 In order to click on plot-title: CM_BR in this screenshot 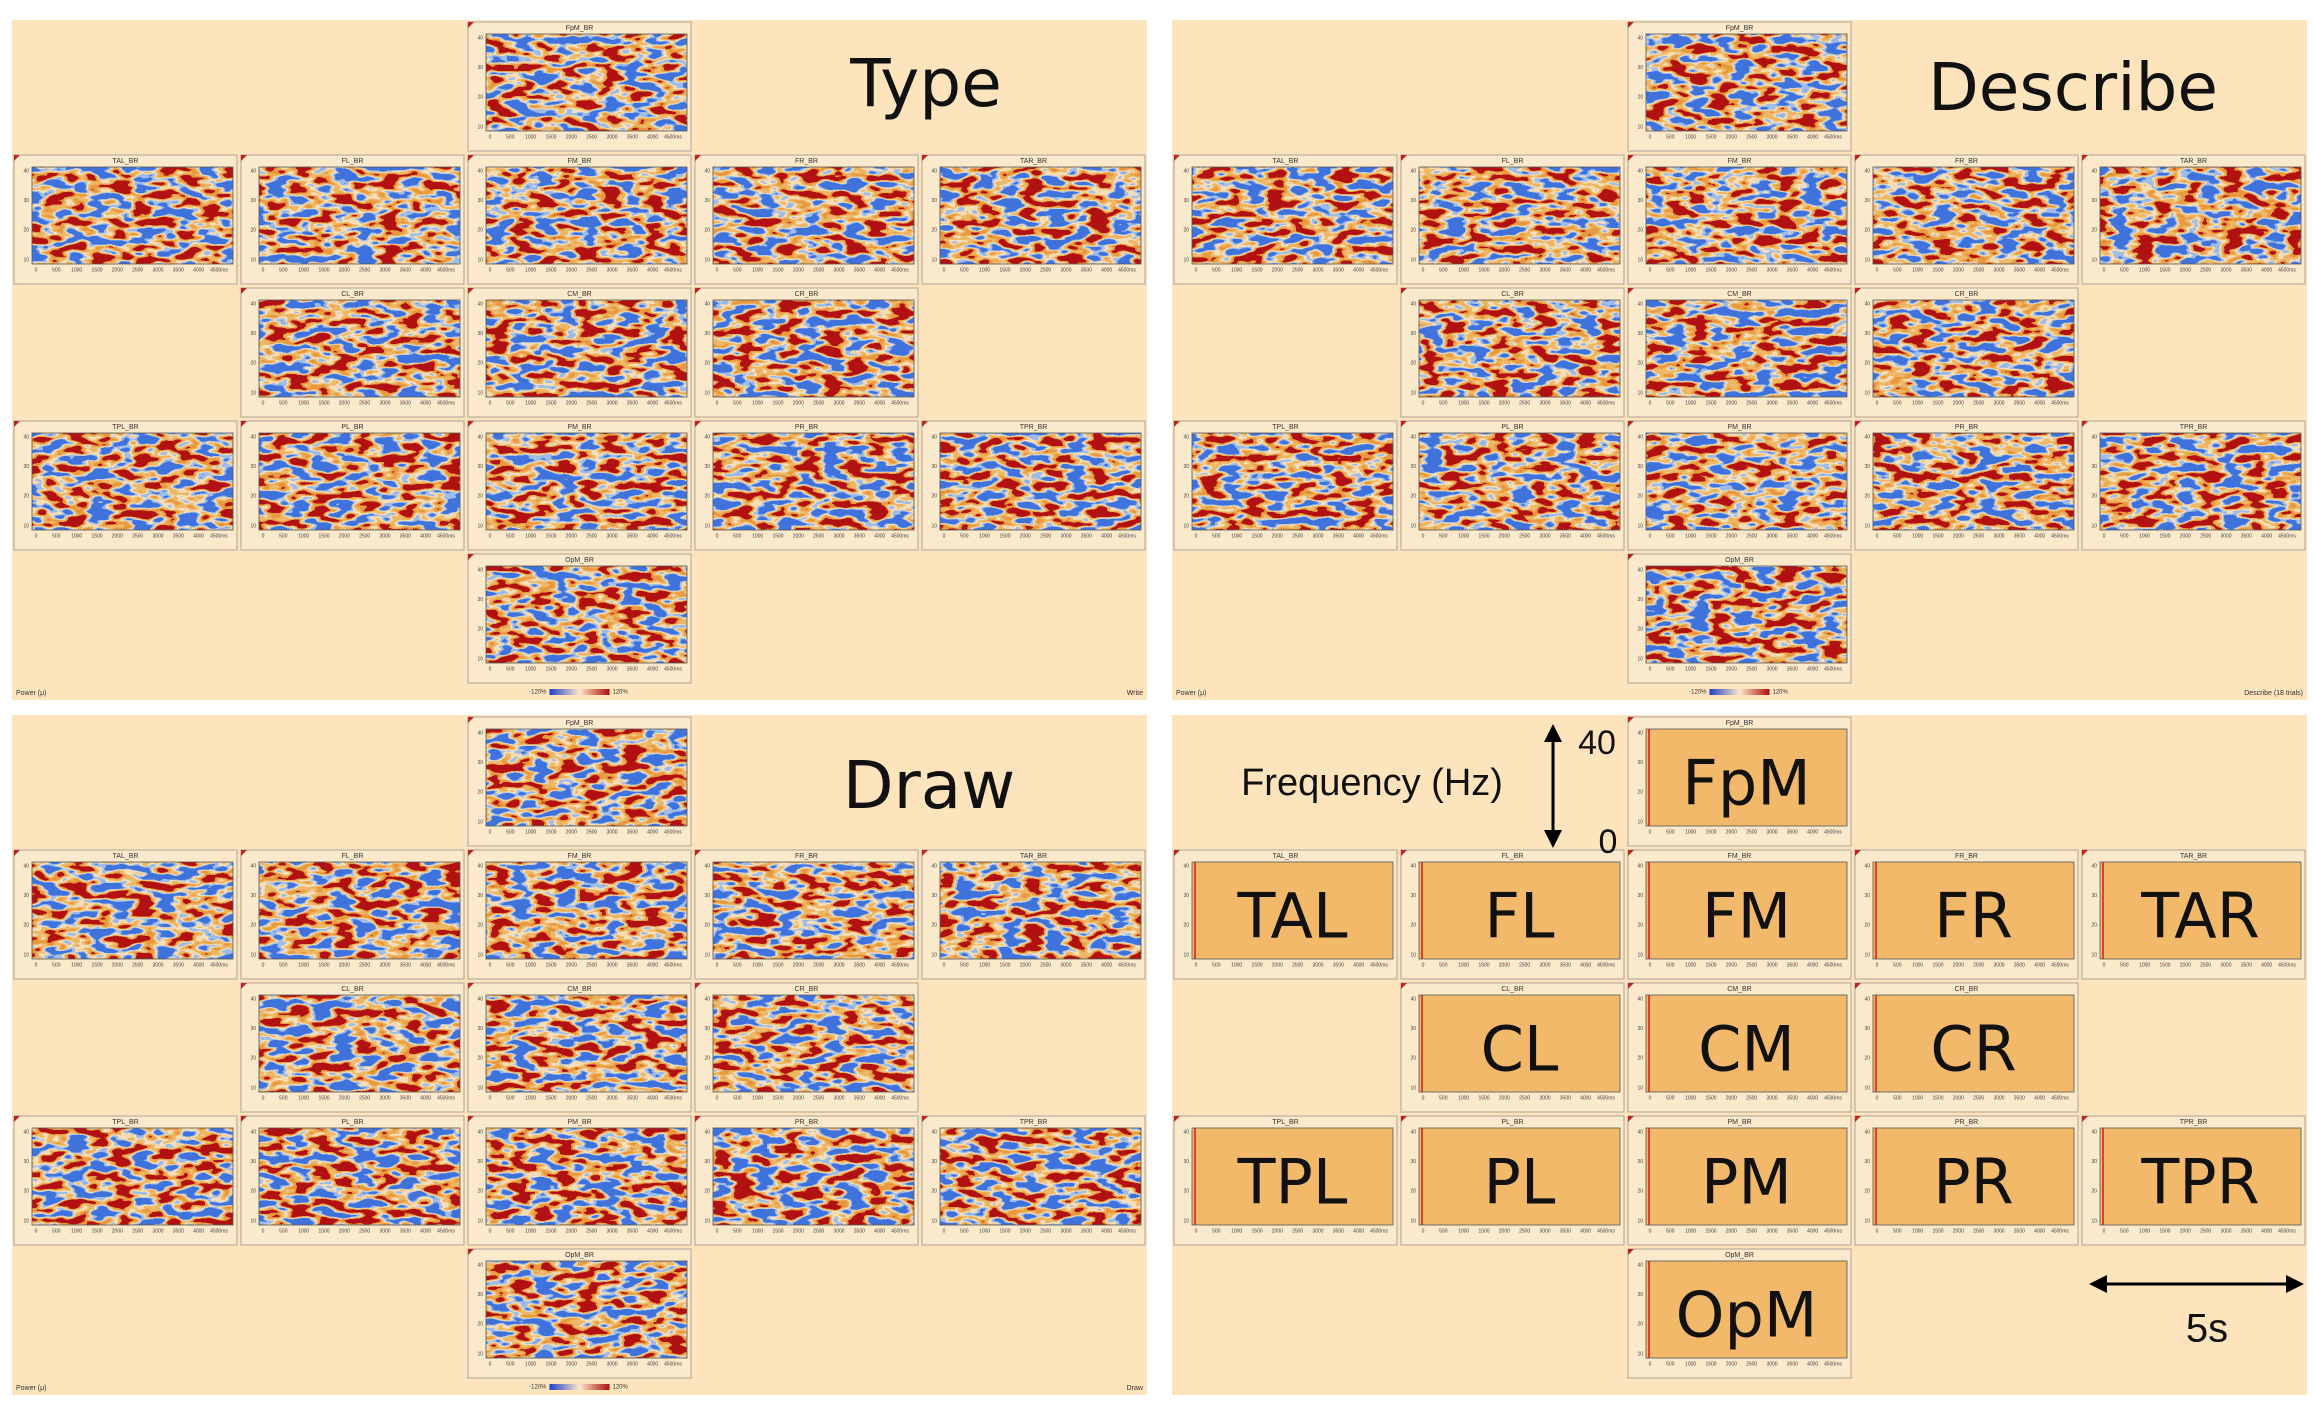, I will do `click(579, 989)`.